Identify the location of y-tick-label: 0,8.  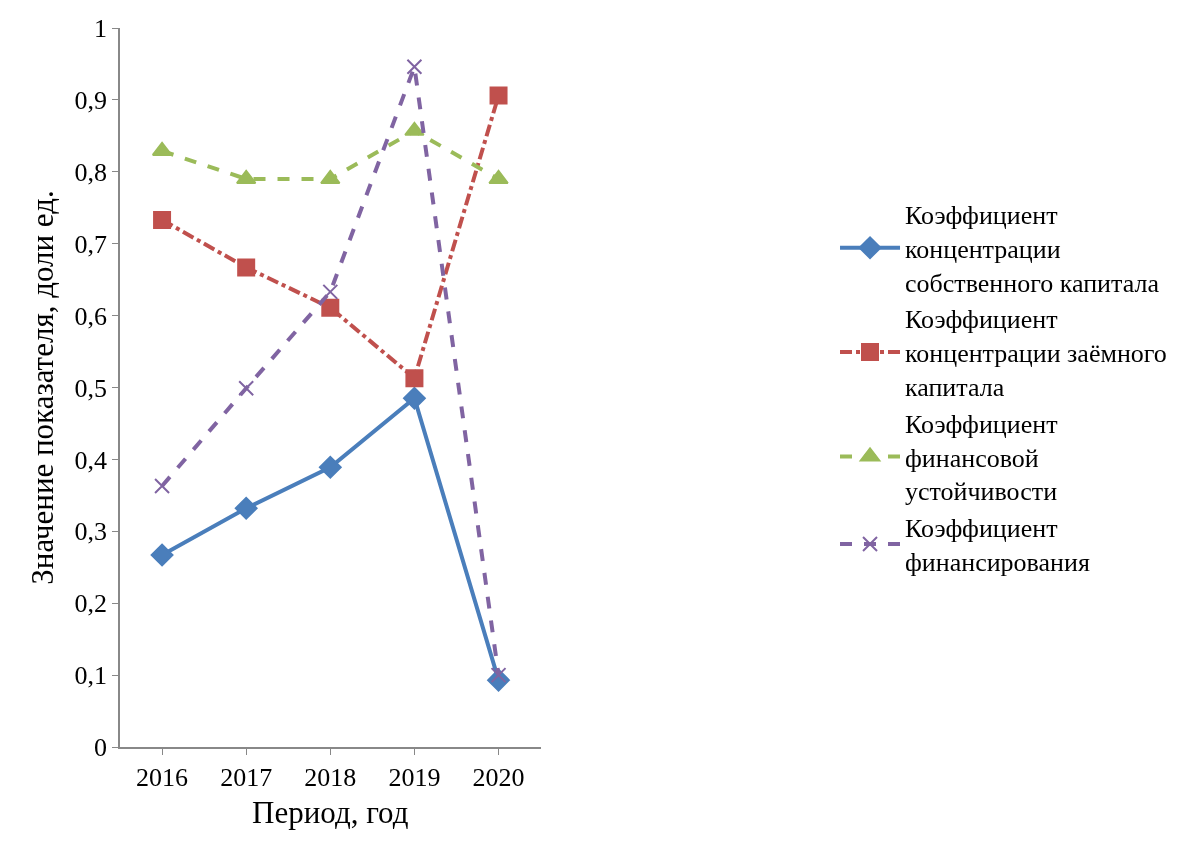
(91, 172).